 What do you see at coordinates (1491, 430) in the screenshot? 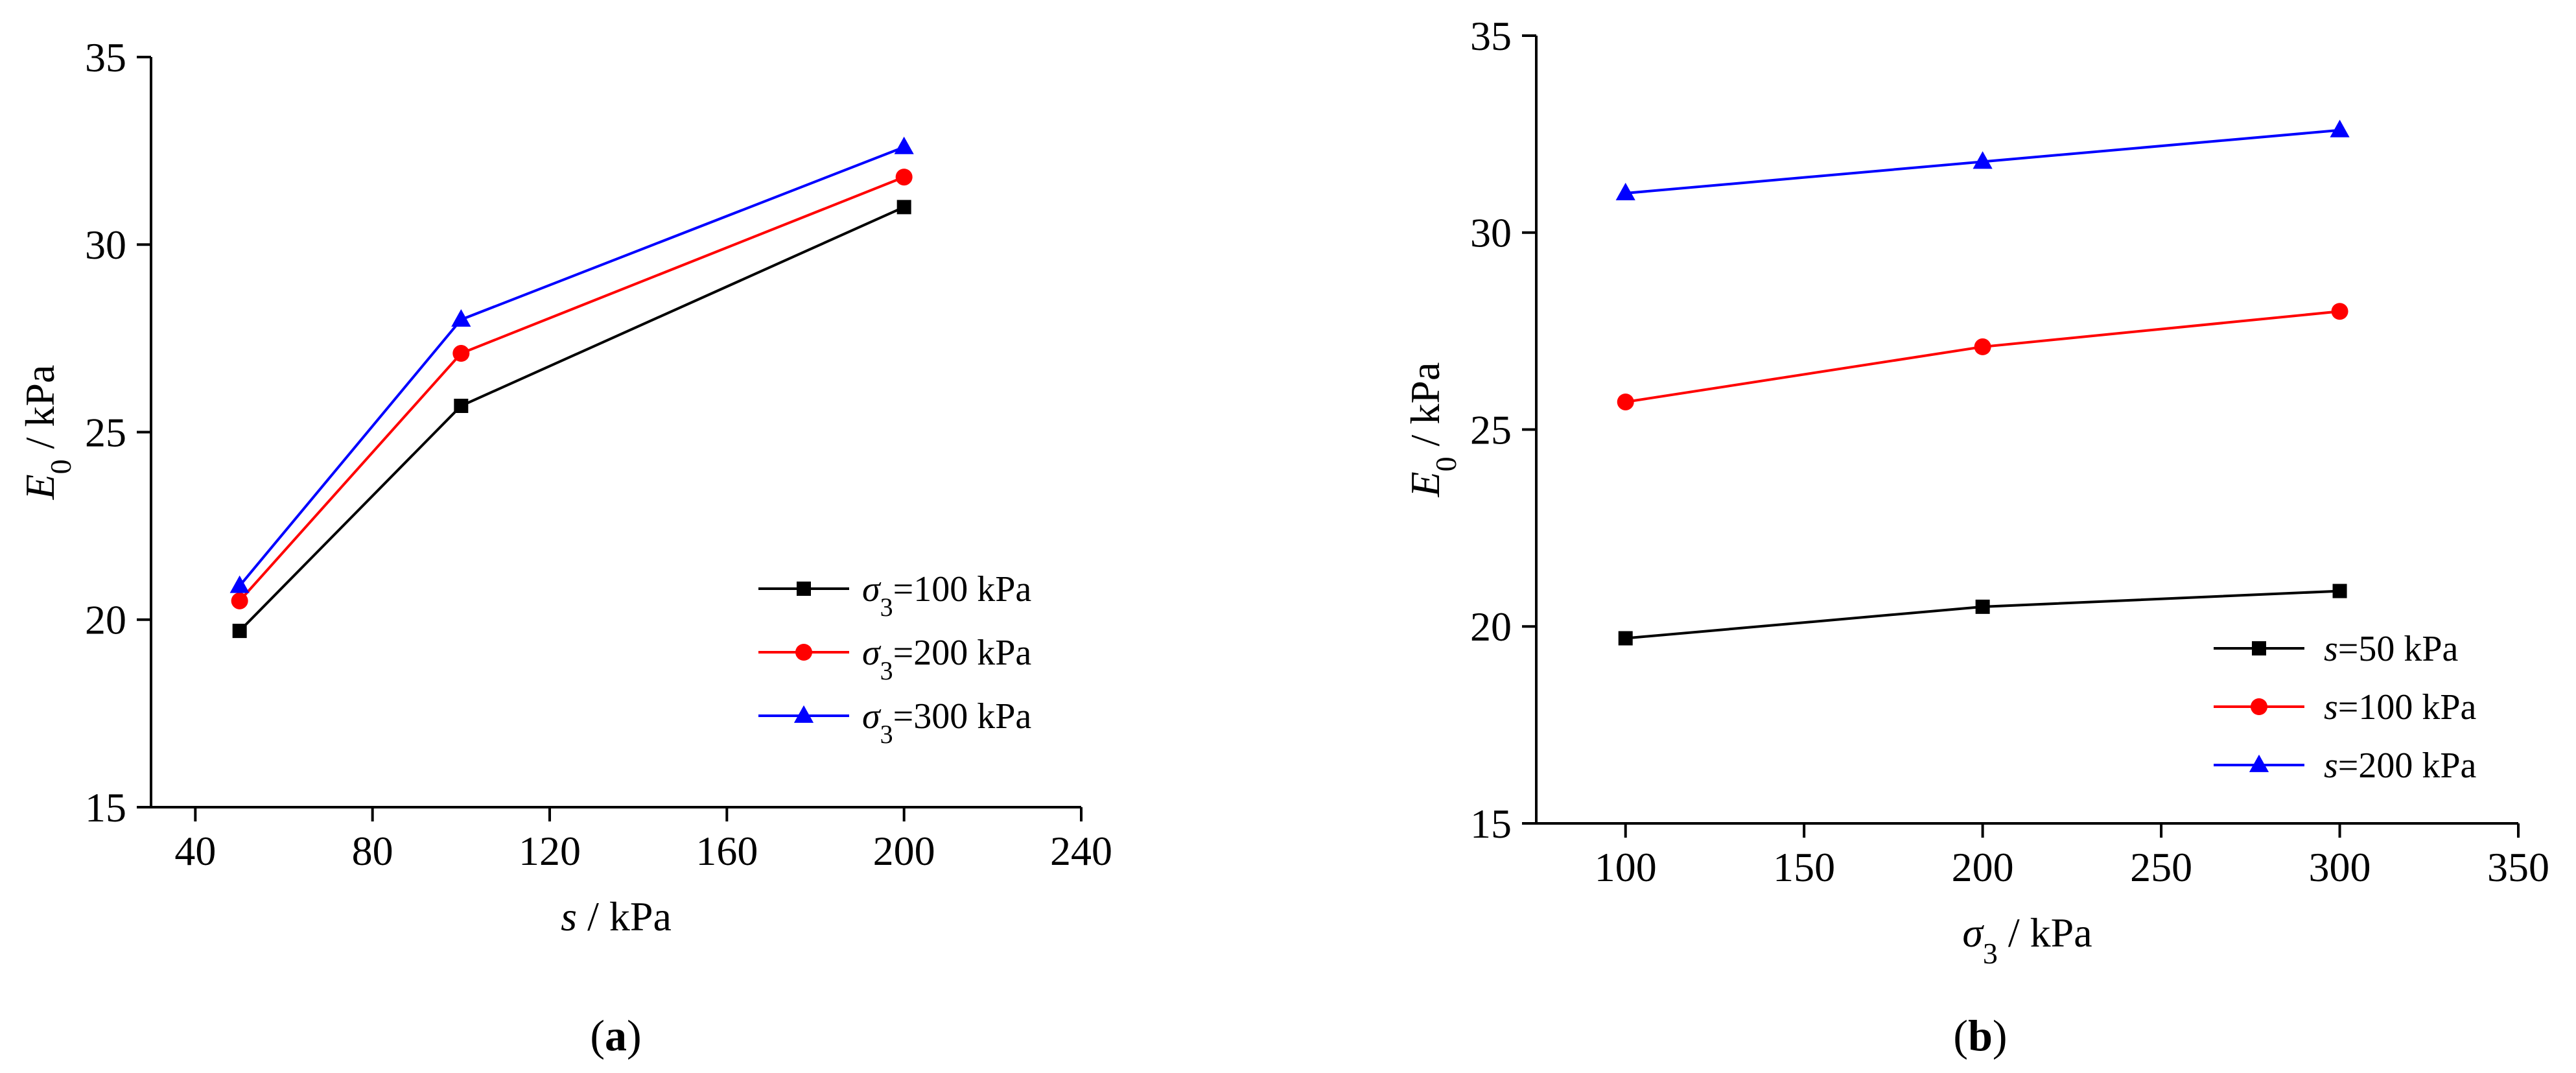
I see `y-tick-label: 25` at bounding box center [1491, 430].